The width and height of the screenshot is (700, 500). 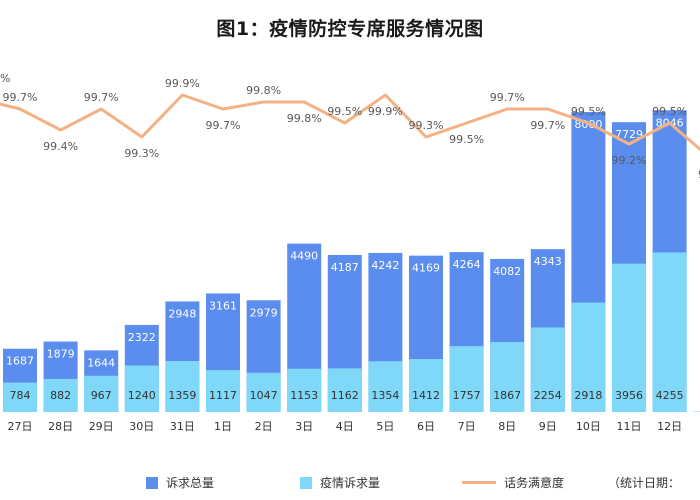 I want to click on data-label-epidemic: 967, so click(x=101, y=395).